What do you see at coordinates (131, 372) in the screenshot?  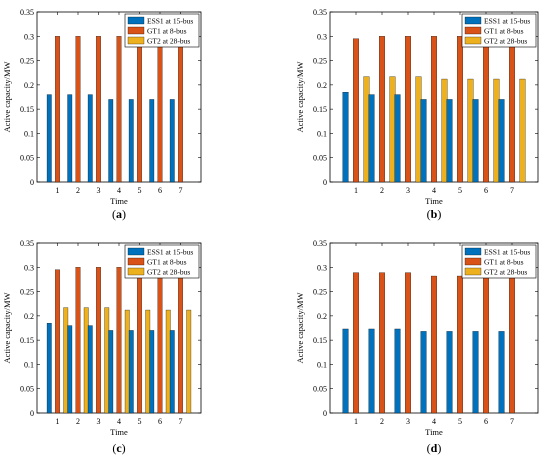 I see `bar-ess1-t5` at bounding box center [131, 372].